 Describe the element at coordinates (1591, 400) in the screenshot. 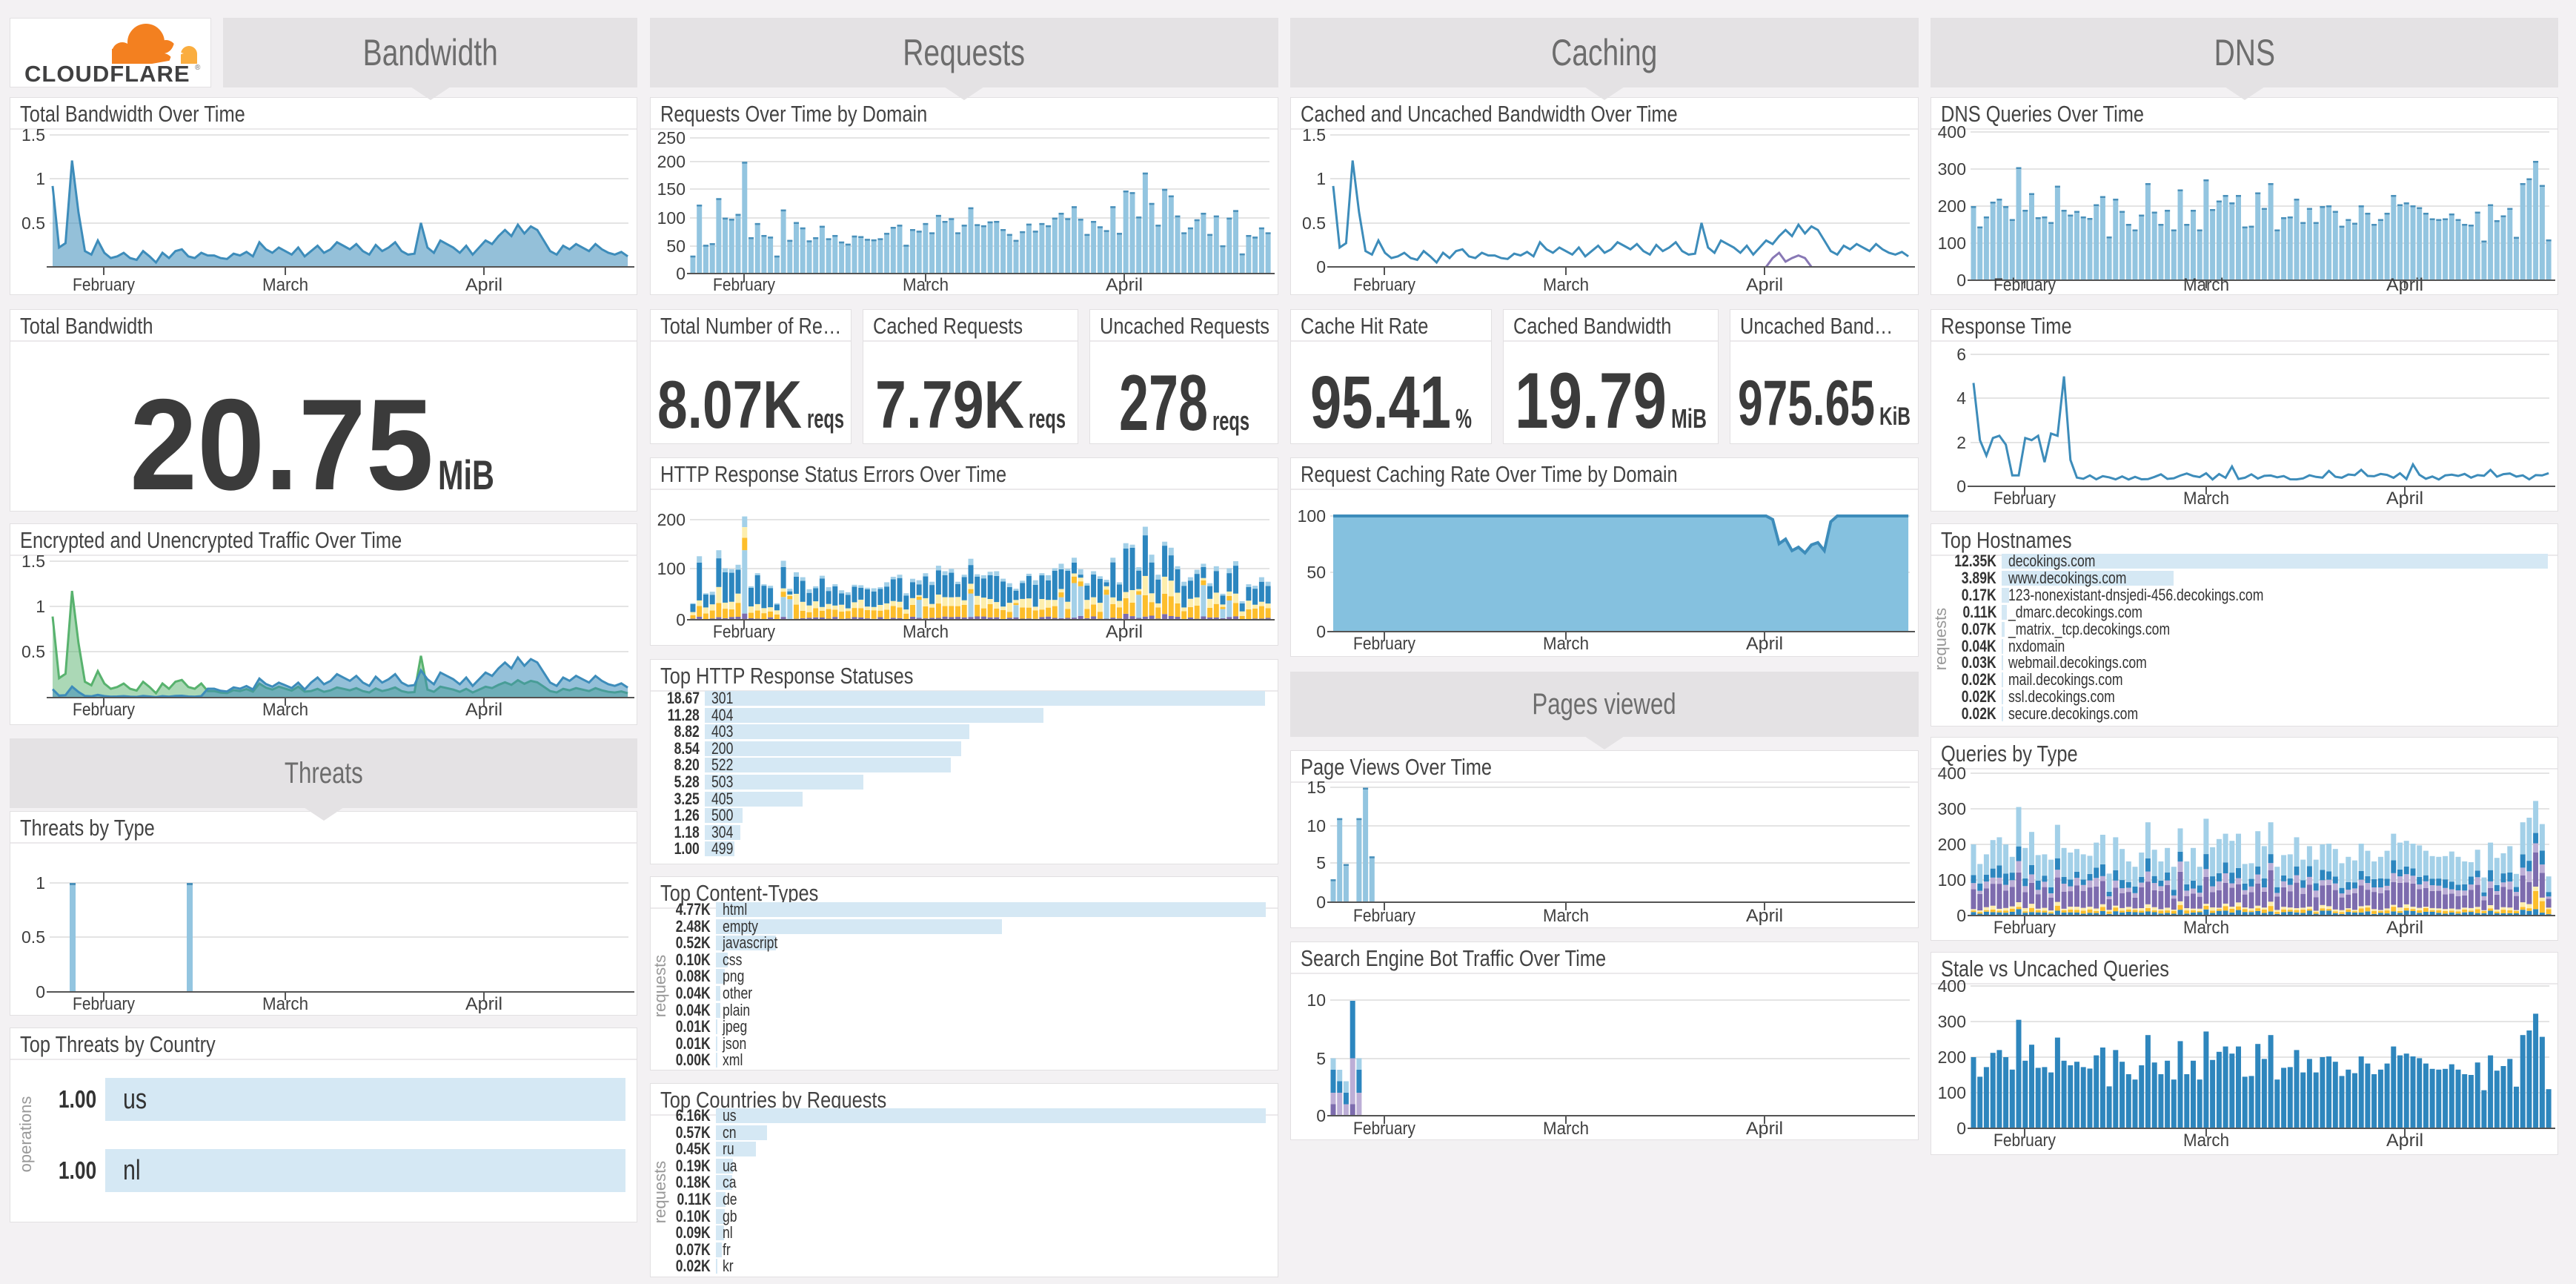

I see `svg-text: 19.79` at that location.